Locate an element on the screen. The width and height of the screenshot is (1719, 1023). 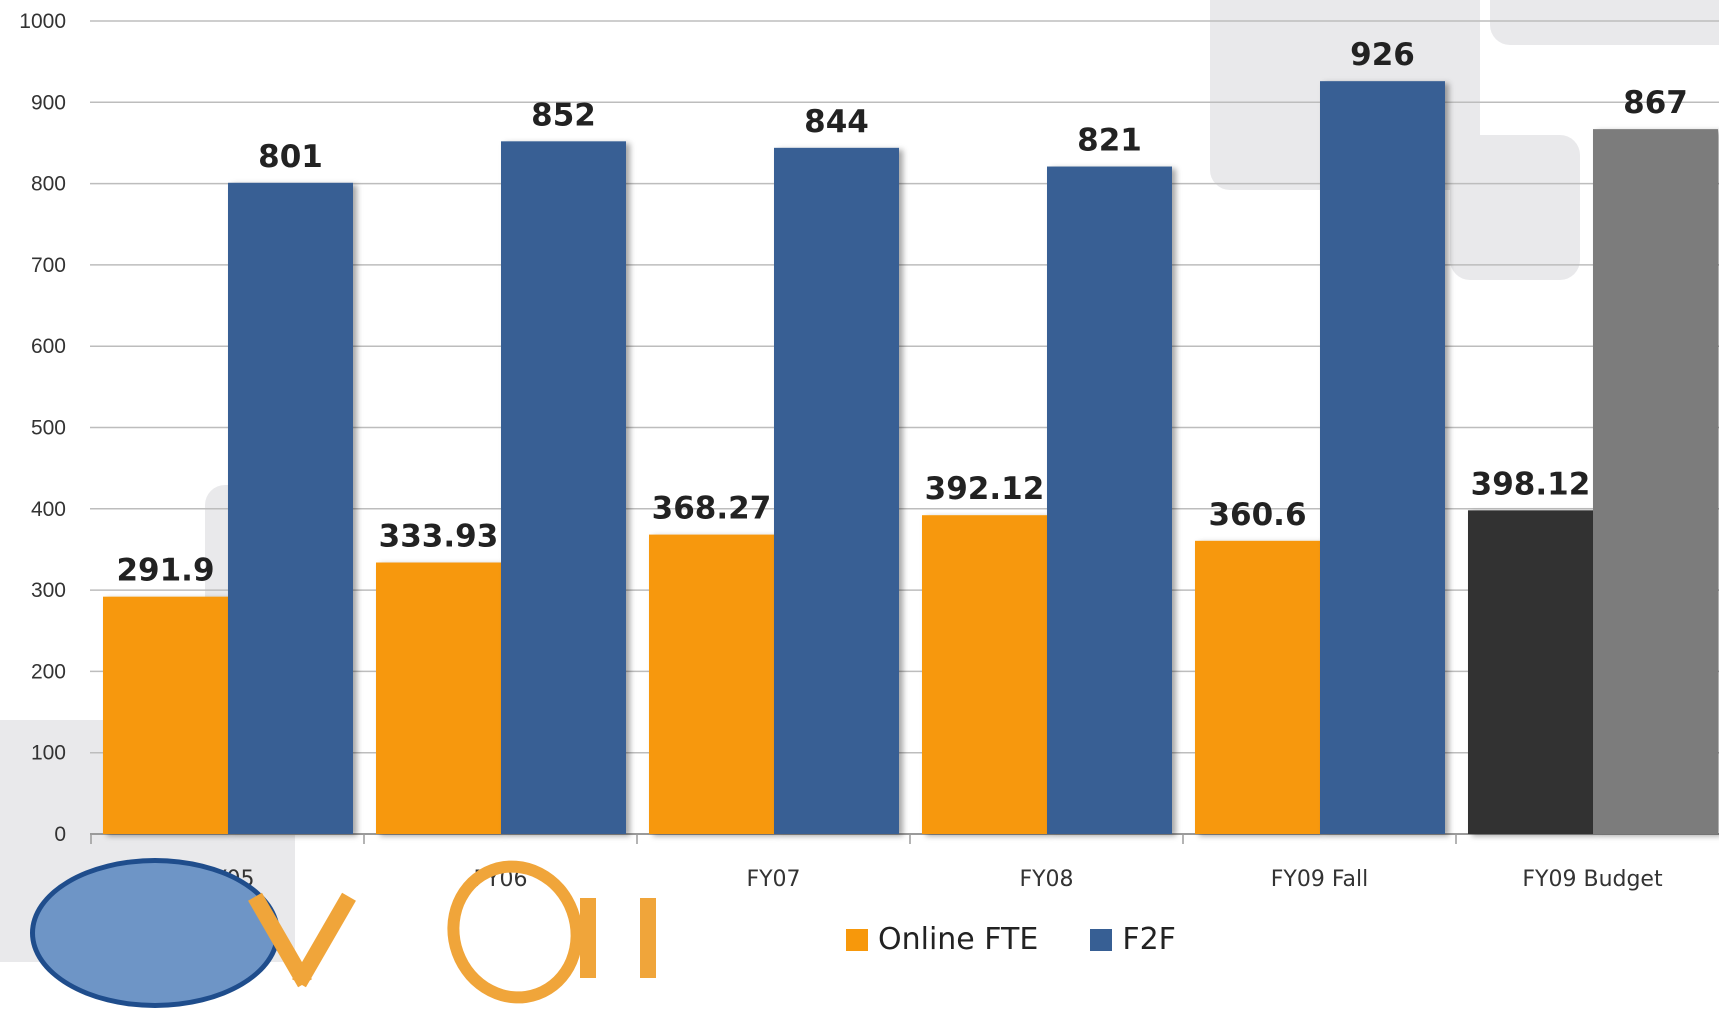
value-label-online-fte-fy09-fall: 360.6 is located at coordinates (1257, 515).